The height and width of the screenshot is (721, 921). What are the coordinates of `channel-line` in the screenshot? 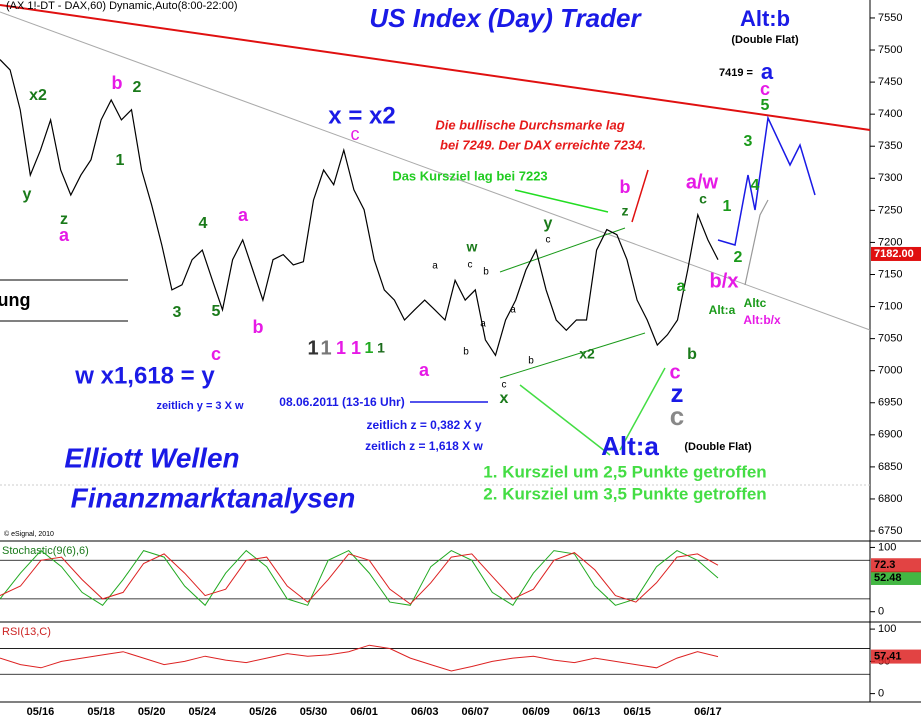 It's located at (572, 355).